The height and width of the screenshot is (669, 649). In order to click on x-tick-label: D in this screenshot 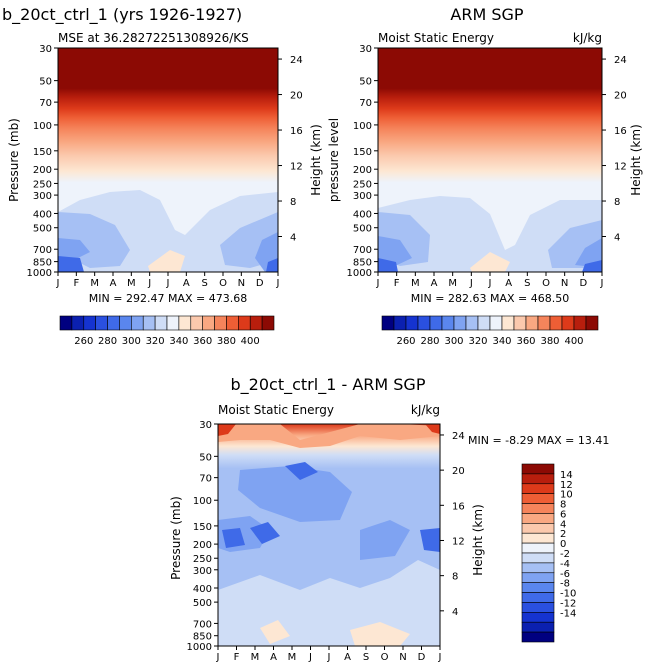, I will do `click(260, 283)`.